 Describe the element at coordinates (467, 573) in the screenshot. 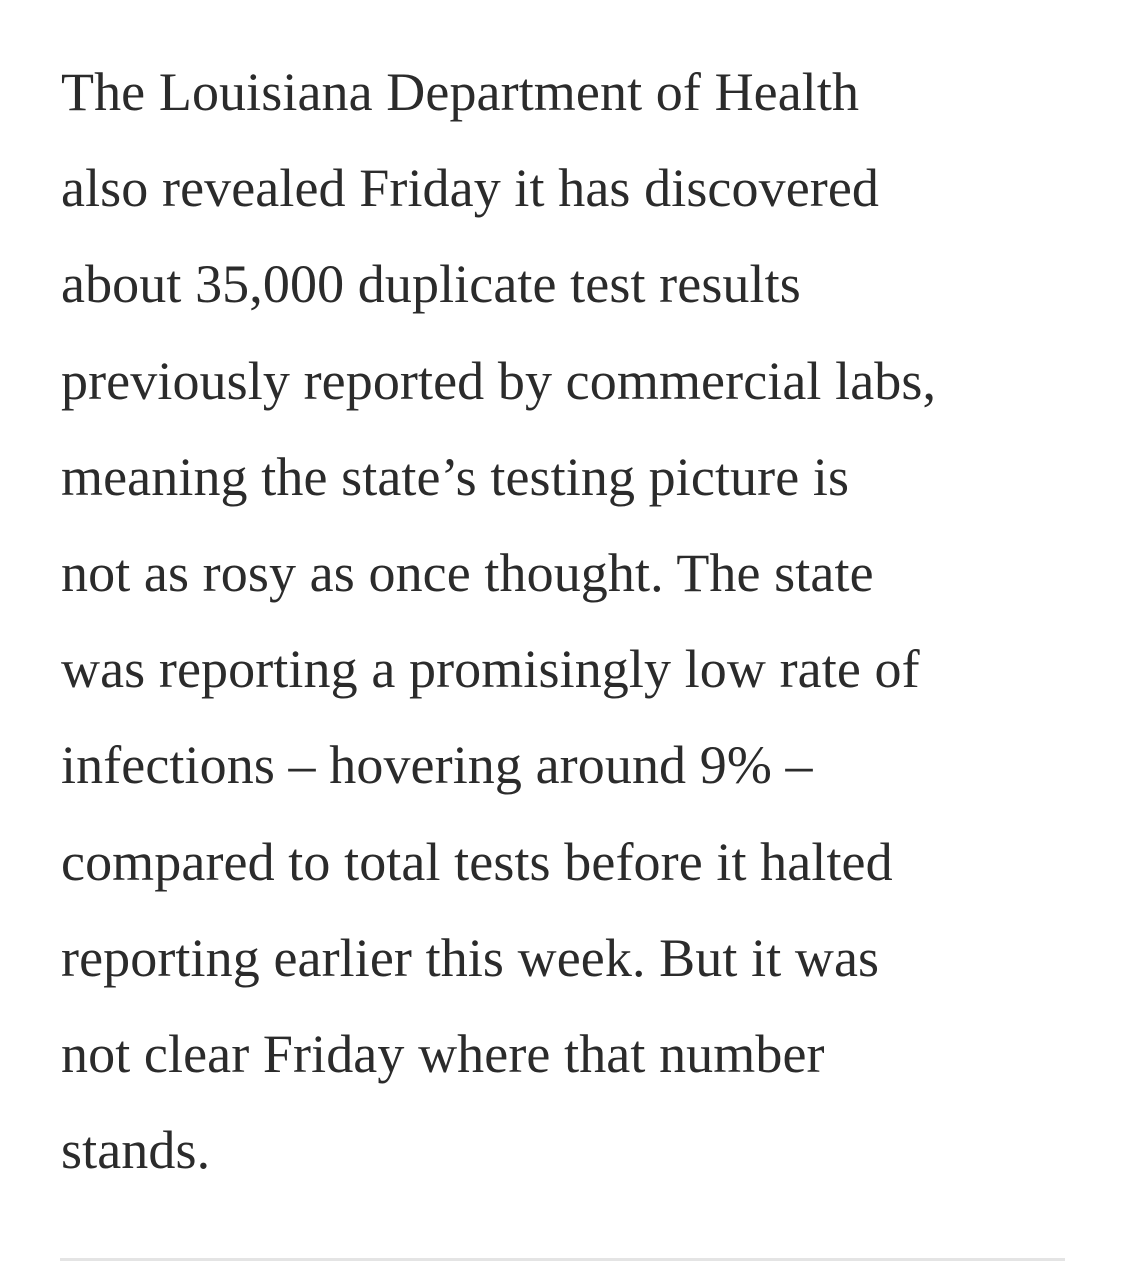

I see `paragraph-line: not as rosy as once thought. The state` at that location.